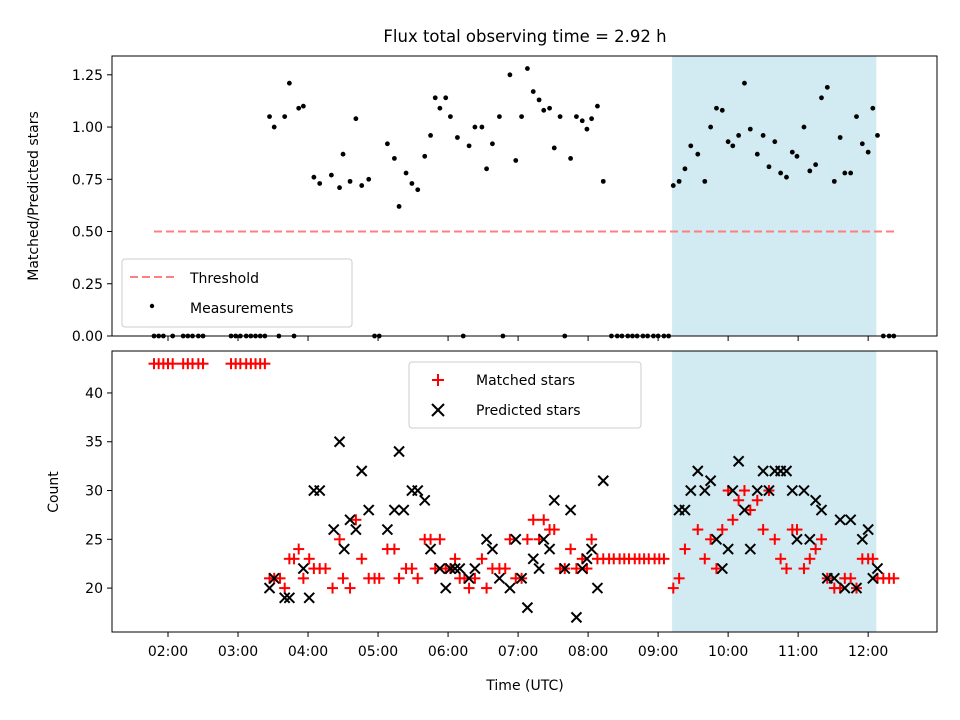 The width and height of the screenshot is (960, 720). Describe the element at coordinates (87, 76) in the screenshot. I see `top-y-tick-label: 1.25` at that location.